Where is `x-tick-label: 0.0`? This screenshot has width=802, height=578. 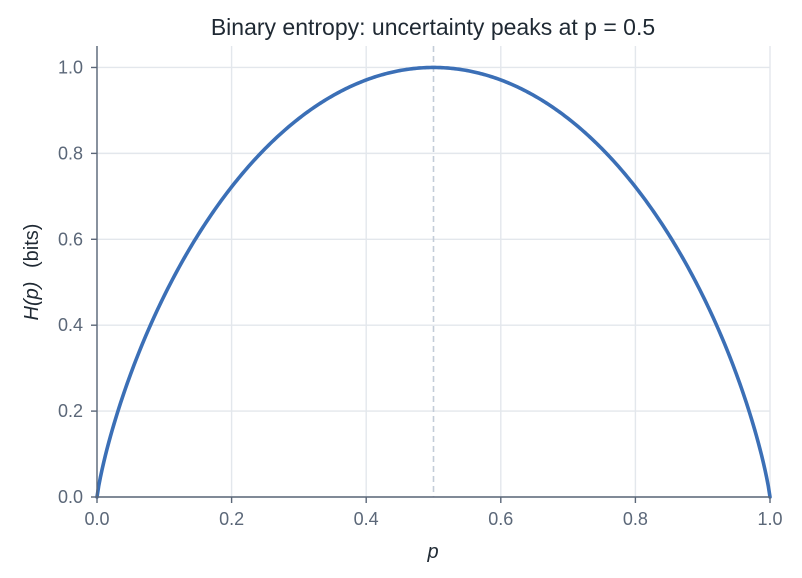 x-tick-label: 0.0 is located at coordinates (96, 519).